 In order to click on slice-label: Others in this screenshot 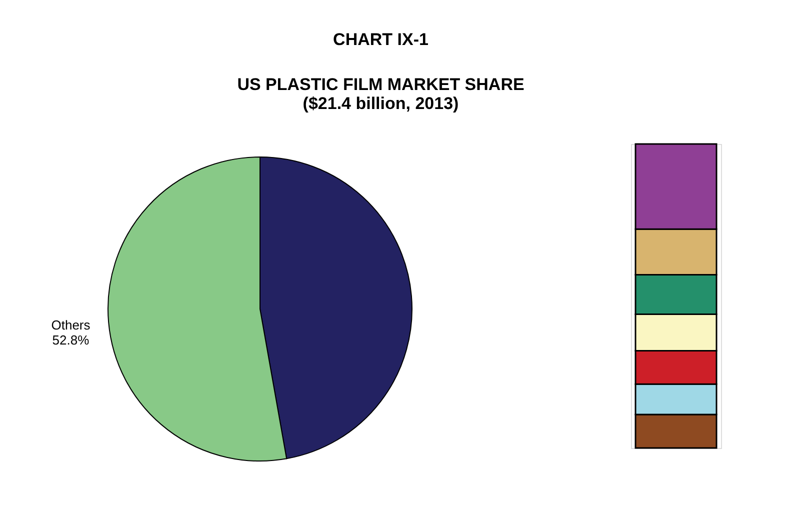, I will do `click(71, 325)`.